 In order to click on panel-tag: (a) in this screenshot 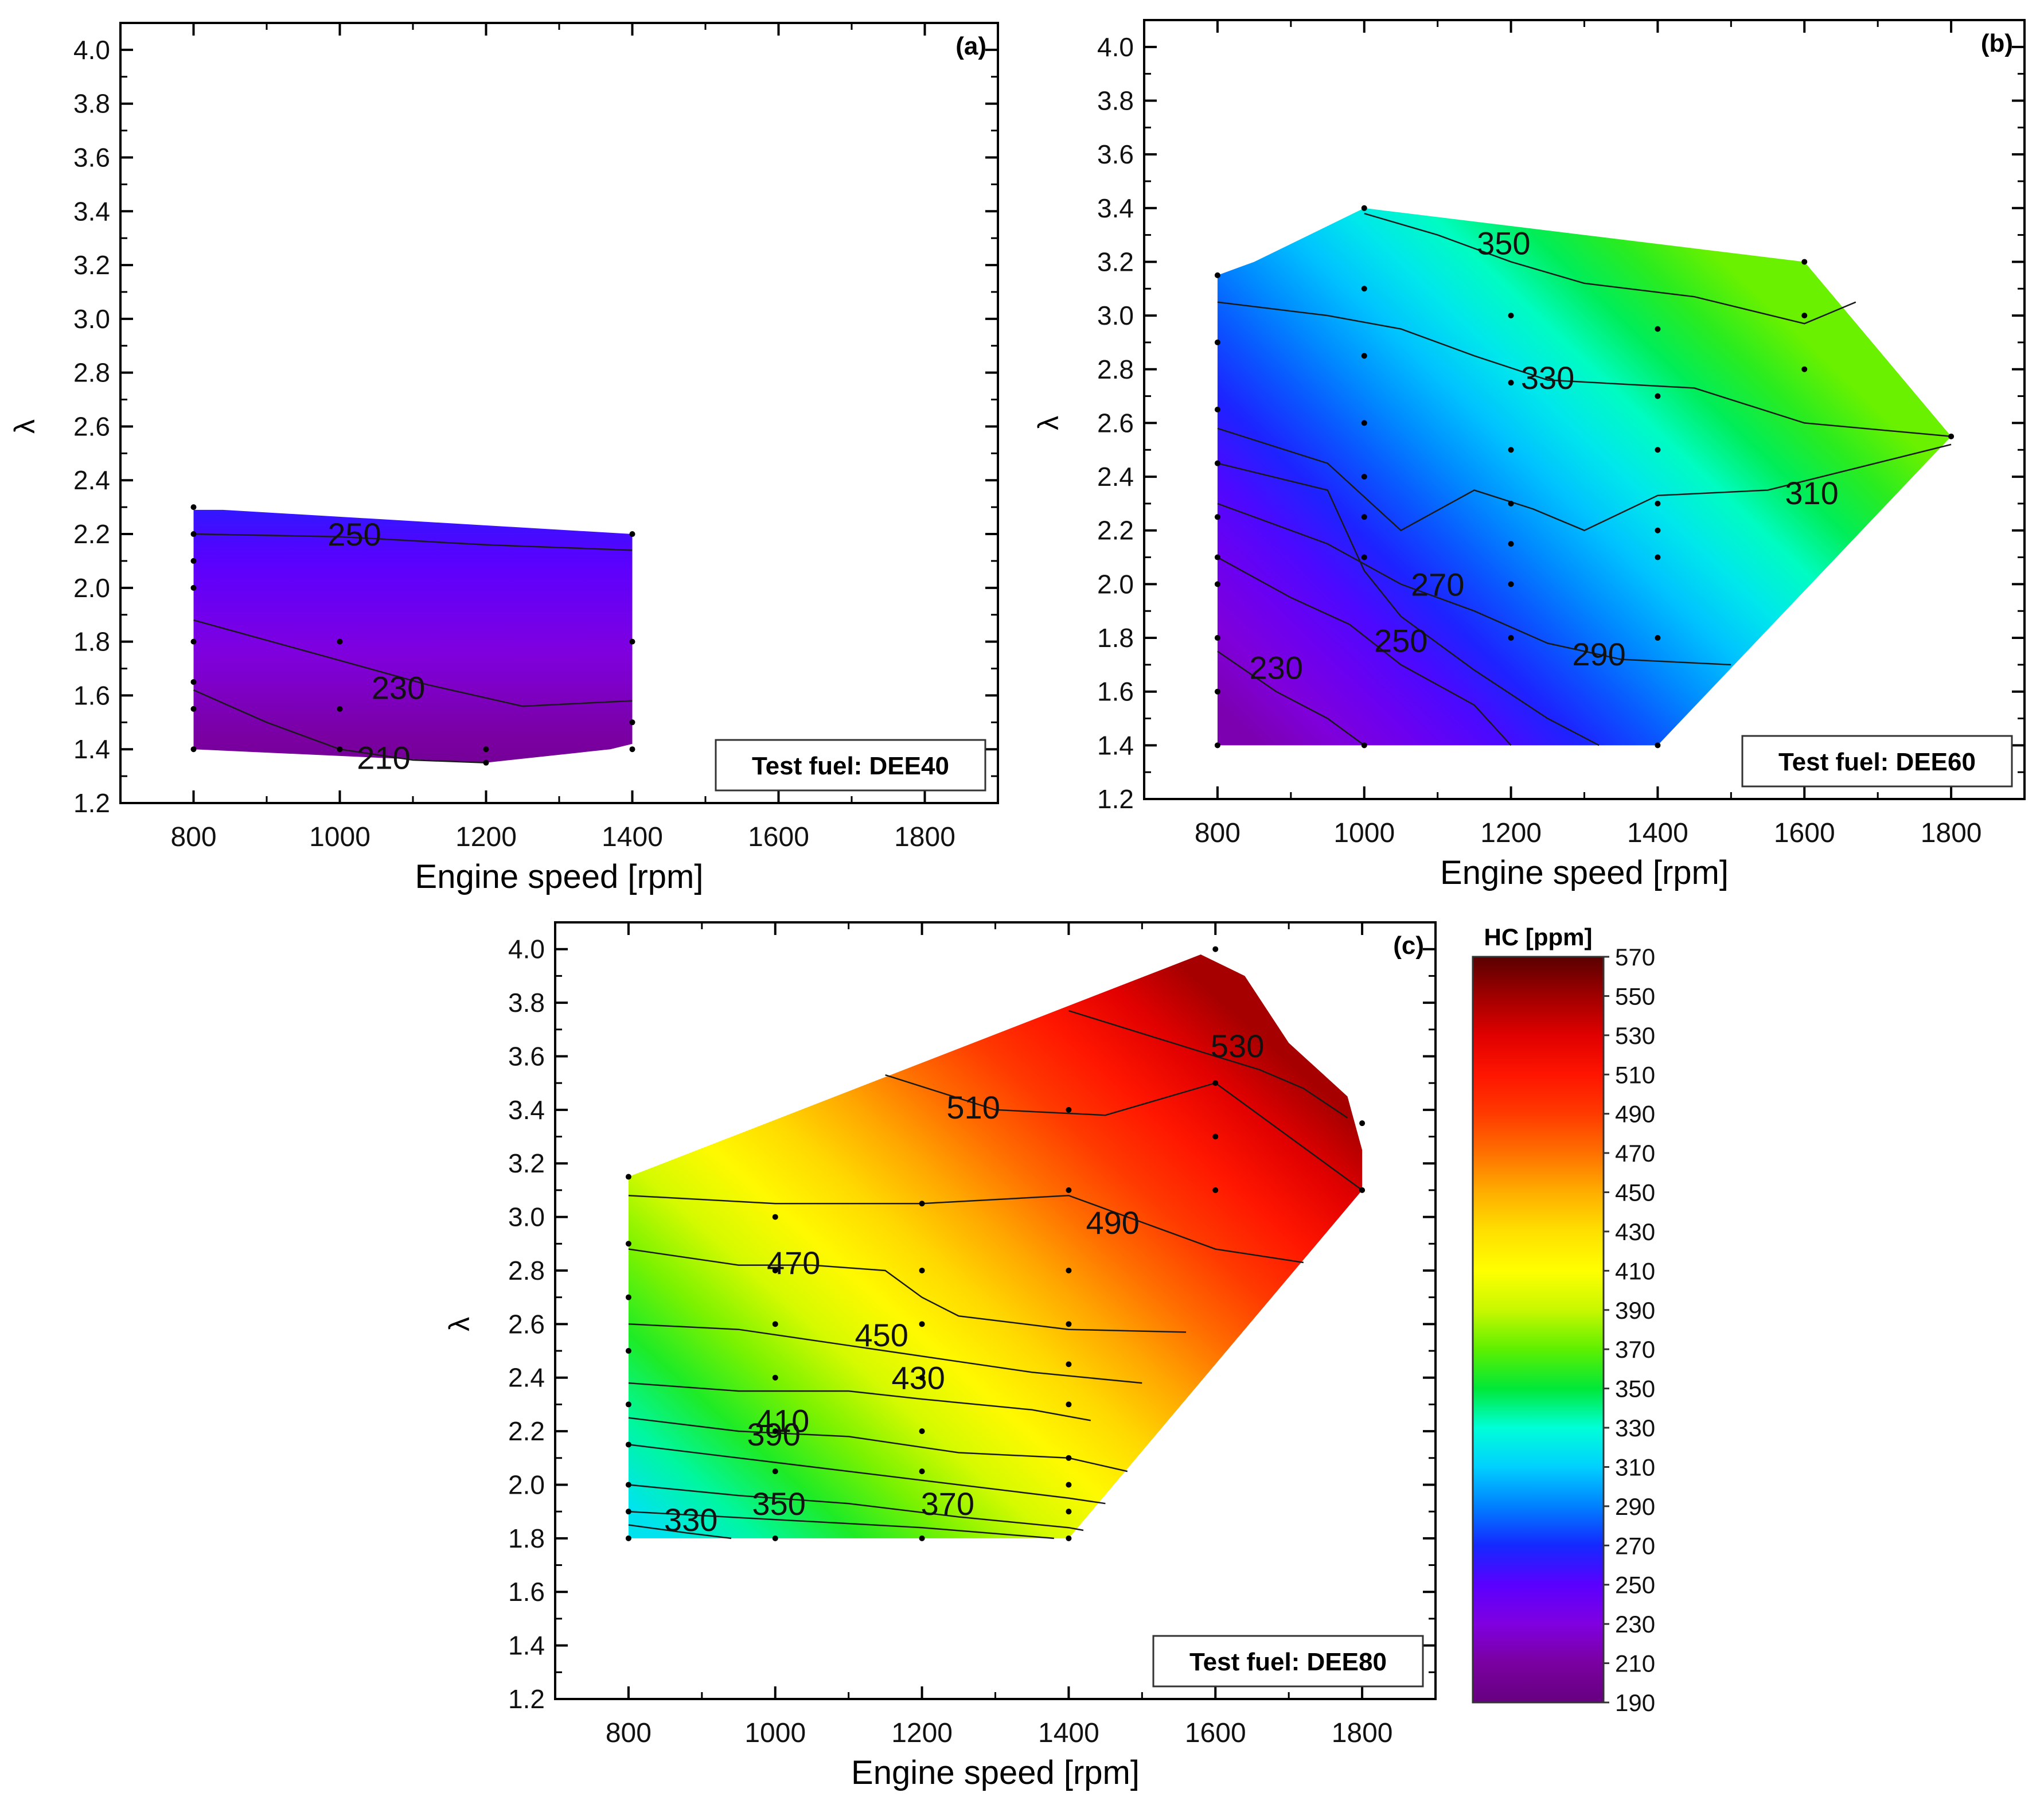, I will do `click(971, 46)`.